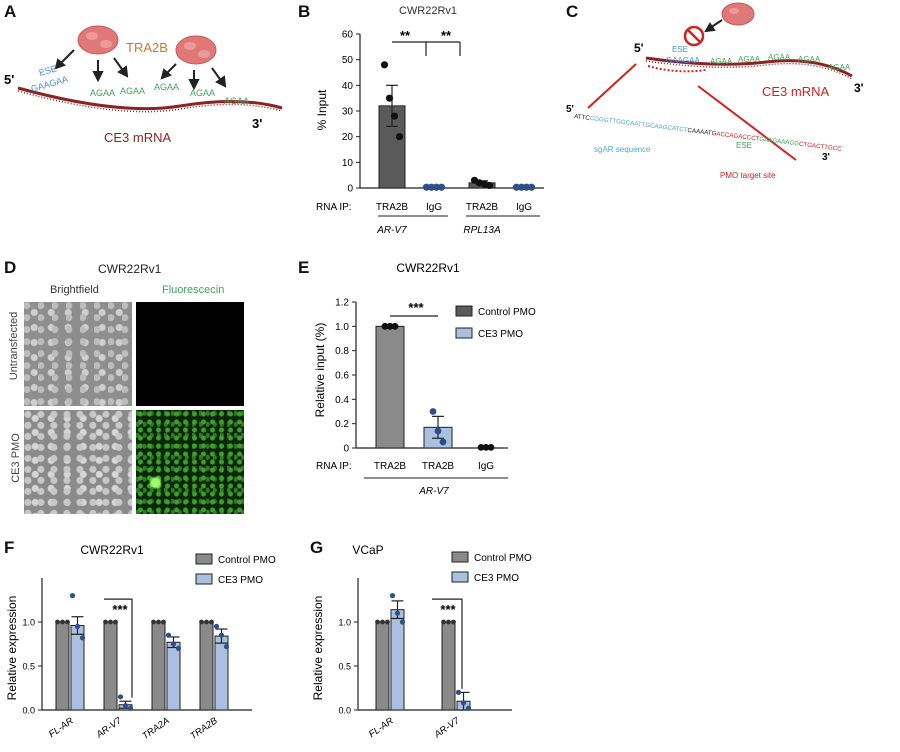 The width and height of the screenshot is (900, 752). Describe the element at coordinates (495, 322) in the screenshot. I see `legend: Control PMO CE3 PMO` at that location.